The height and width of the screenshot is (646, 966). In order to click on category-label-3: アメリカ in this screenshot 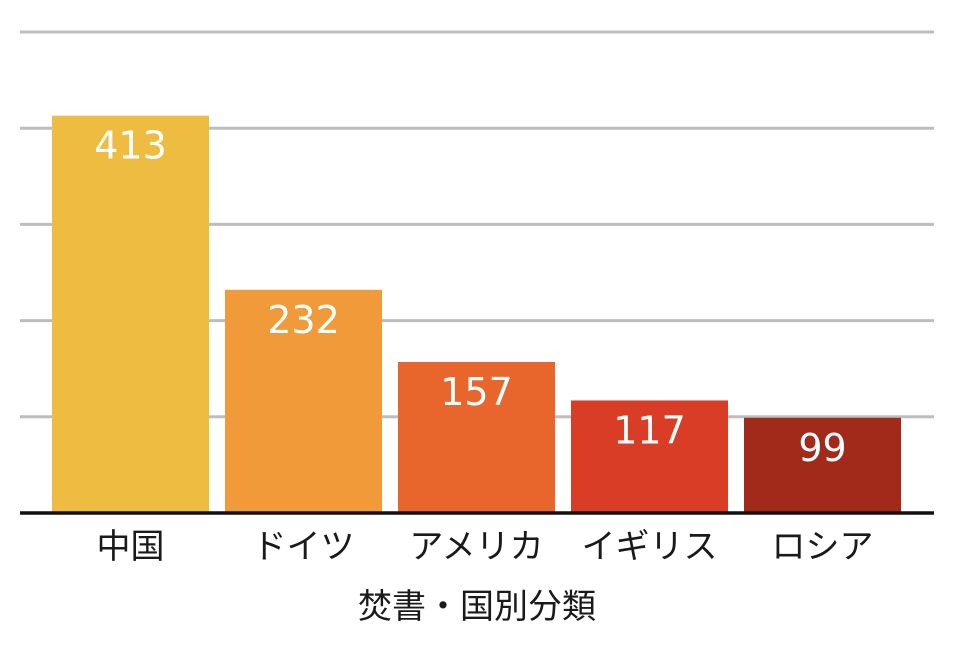, I will do `click(476, 547)`.